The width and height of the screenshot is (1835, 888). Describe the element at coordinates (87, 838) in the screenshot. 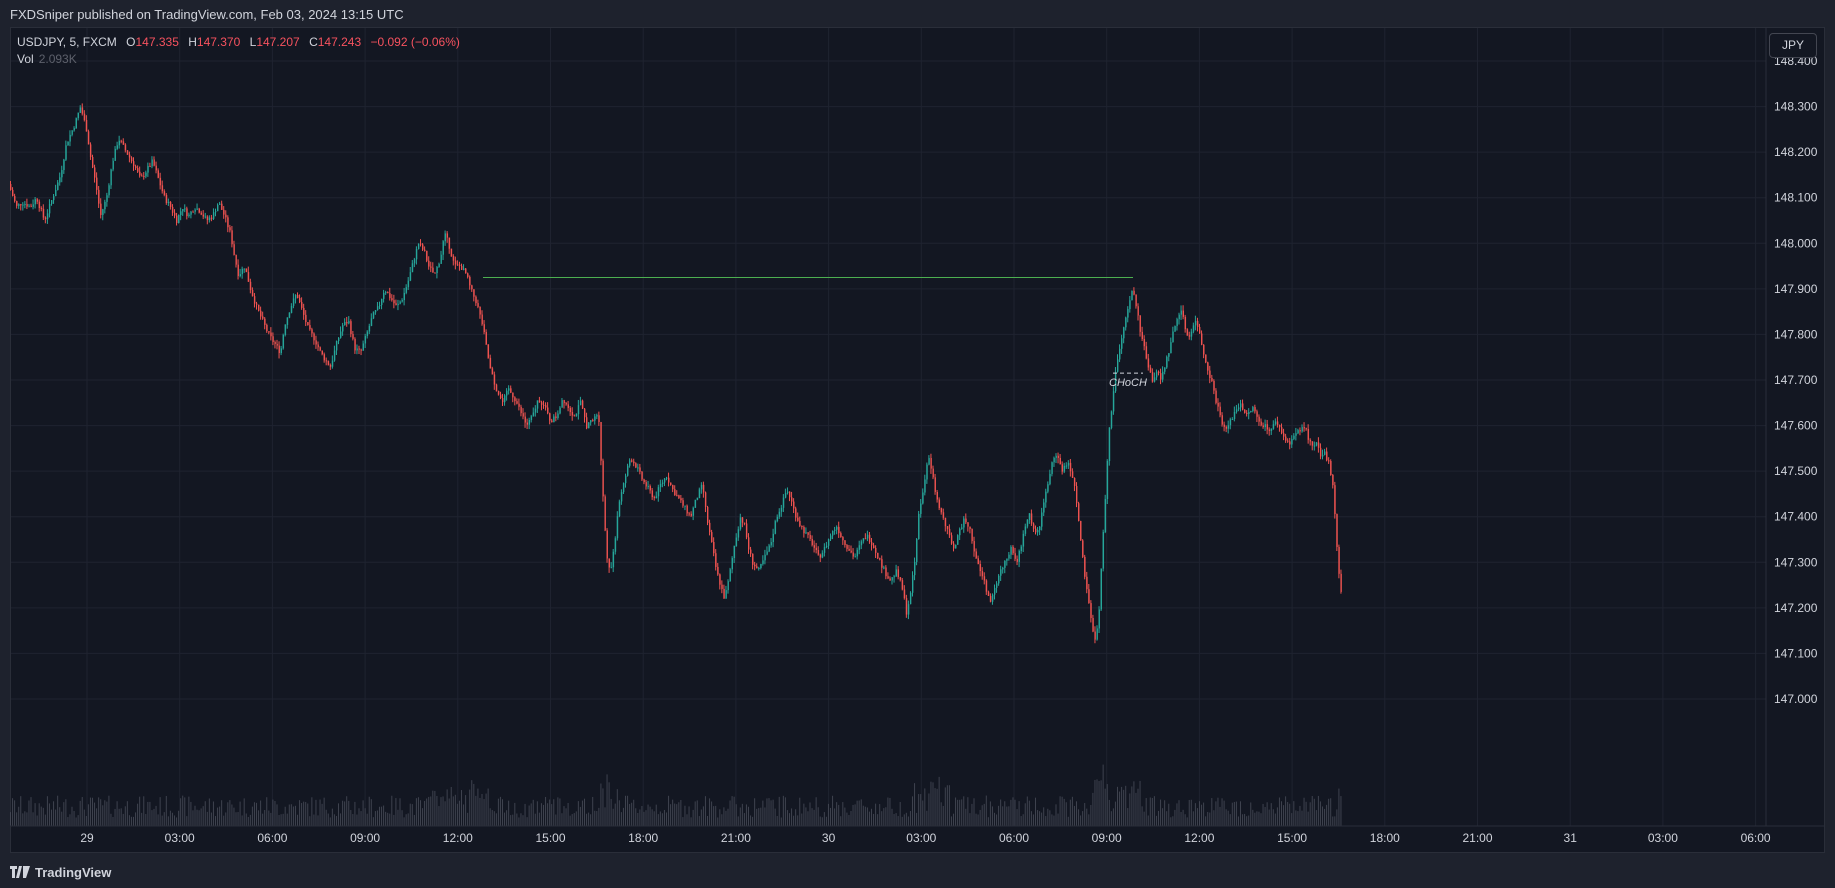

I see `time-axis-label: 29` at that location.